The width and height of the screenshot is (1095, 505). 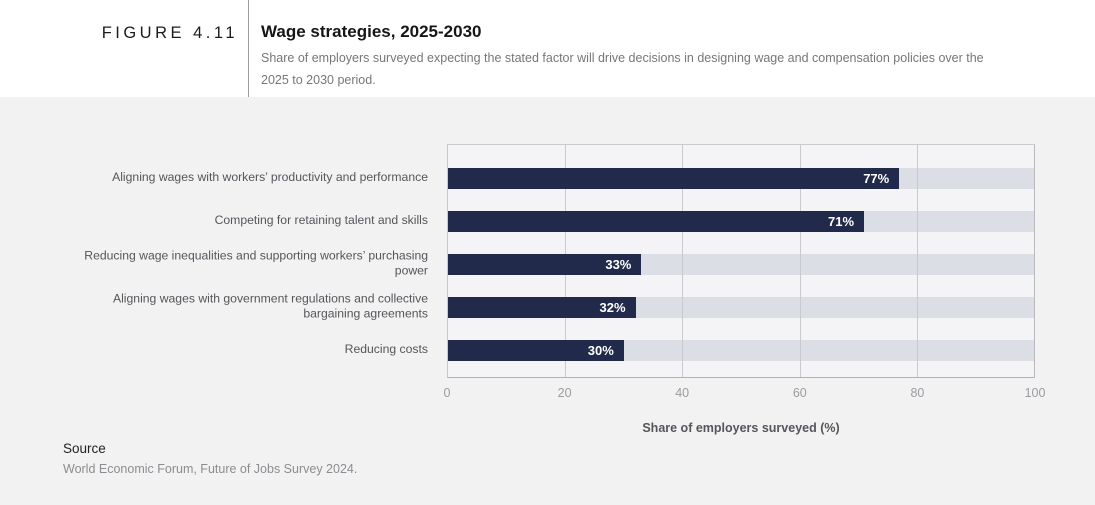 I want to click on bar-value-label: 32%, so click(x=612, y=307).